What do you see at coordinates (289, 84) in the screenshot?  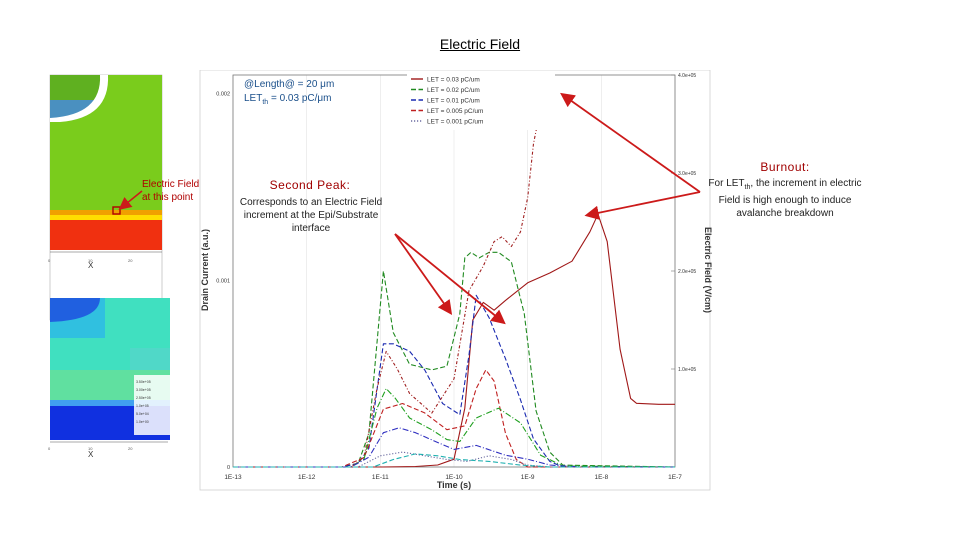 I see `length-line: @Length@ = 20 μm` at bounding box center [289, 84].